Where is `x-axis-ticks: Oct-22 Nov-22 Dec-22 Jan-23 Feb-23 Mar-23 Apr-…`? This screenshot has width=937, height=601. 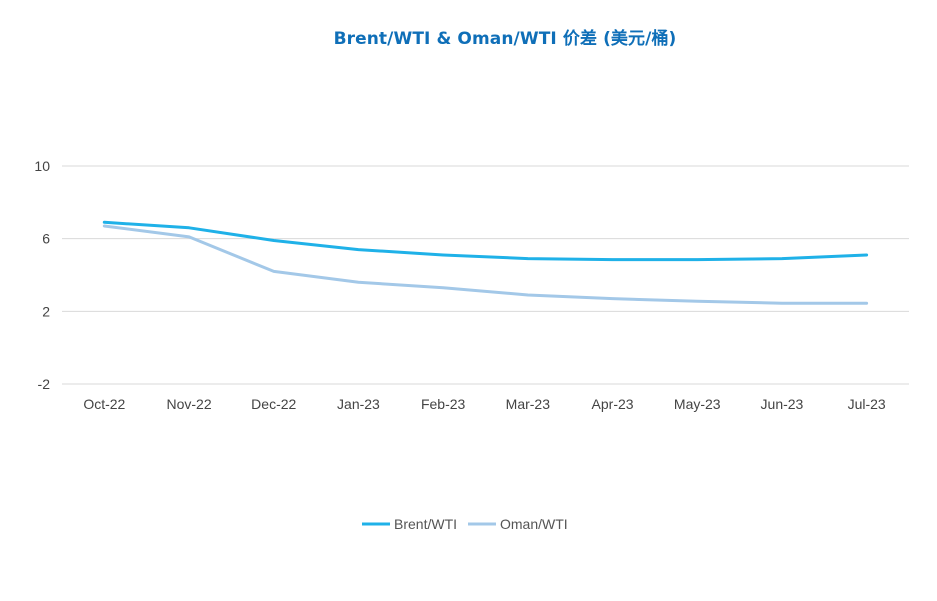 x-axis-ticks: Oct-22 Nov-22 Dec-22 Jan-23 Feb-23 Mar-23 Apr-… is located at coordinates (484, 404).